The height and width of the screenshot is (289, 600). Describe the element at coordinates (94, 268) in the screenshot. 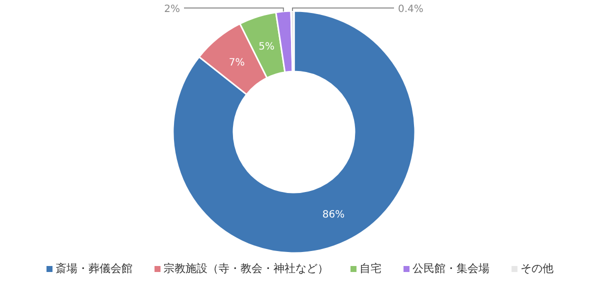

I see `legend-label: 斎場・葬儀会館` at that location.